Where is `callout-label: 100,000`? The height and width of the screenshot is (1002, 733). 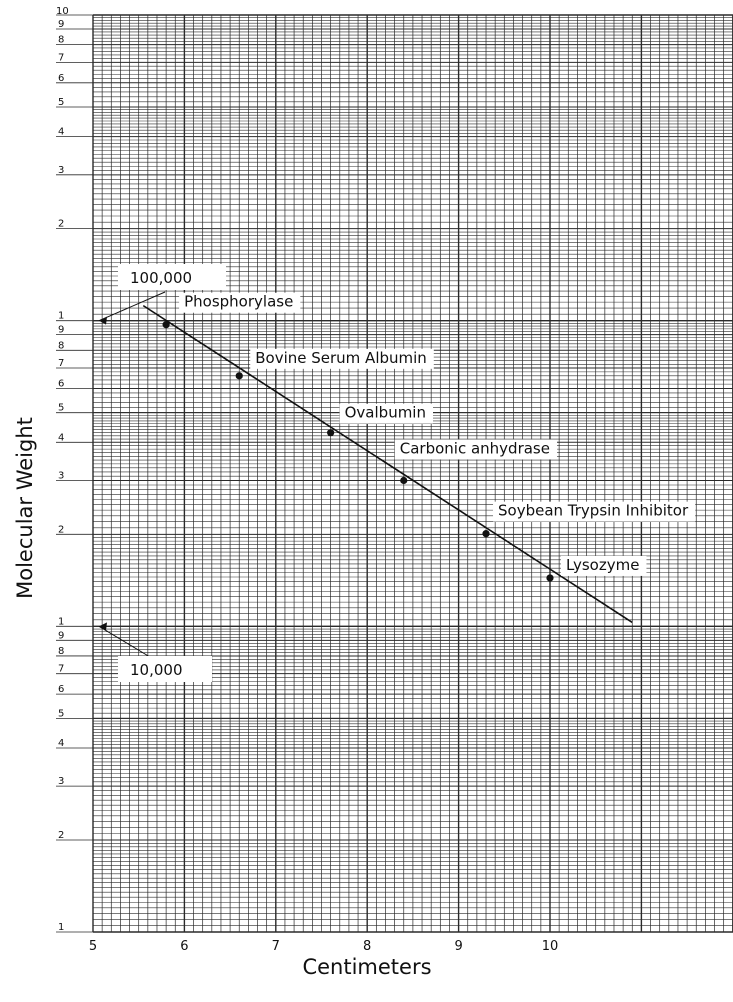
callout-label: 100,000 is located at coordinates (161, 278).